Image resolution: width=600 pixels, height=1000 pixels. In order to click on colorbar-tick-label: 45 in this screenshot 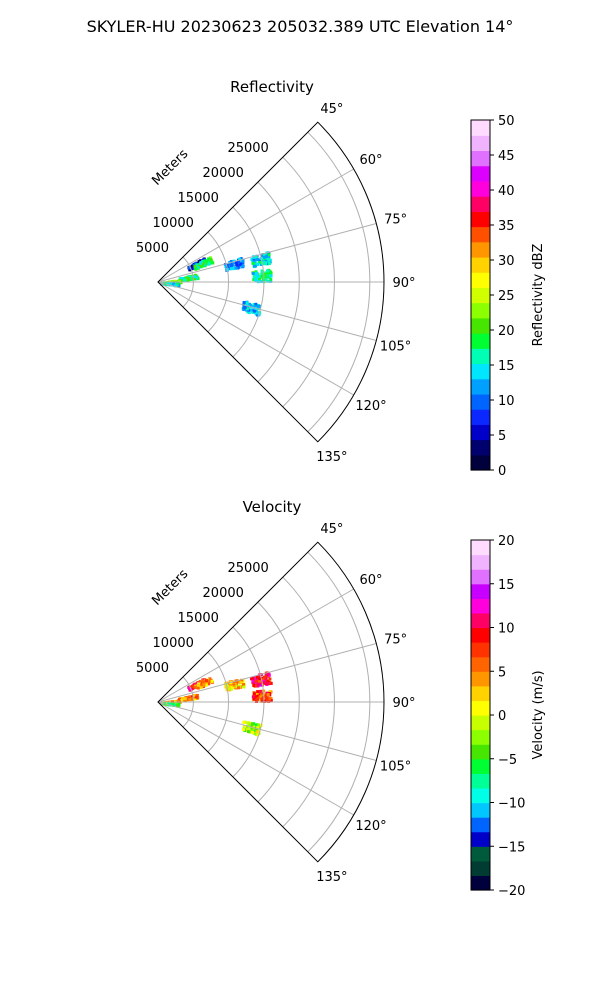, I will do `click(506, 156)`.